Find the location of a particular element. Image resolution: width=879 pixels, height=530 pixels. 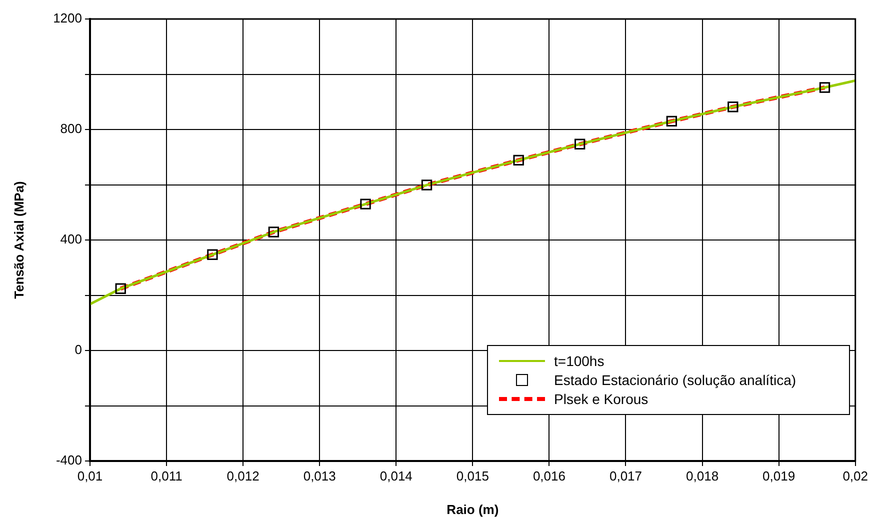

x-tick-label: 0,02 is located at coordinates (855, 476).